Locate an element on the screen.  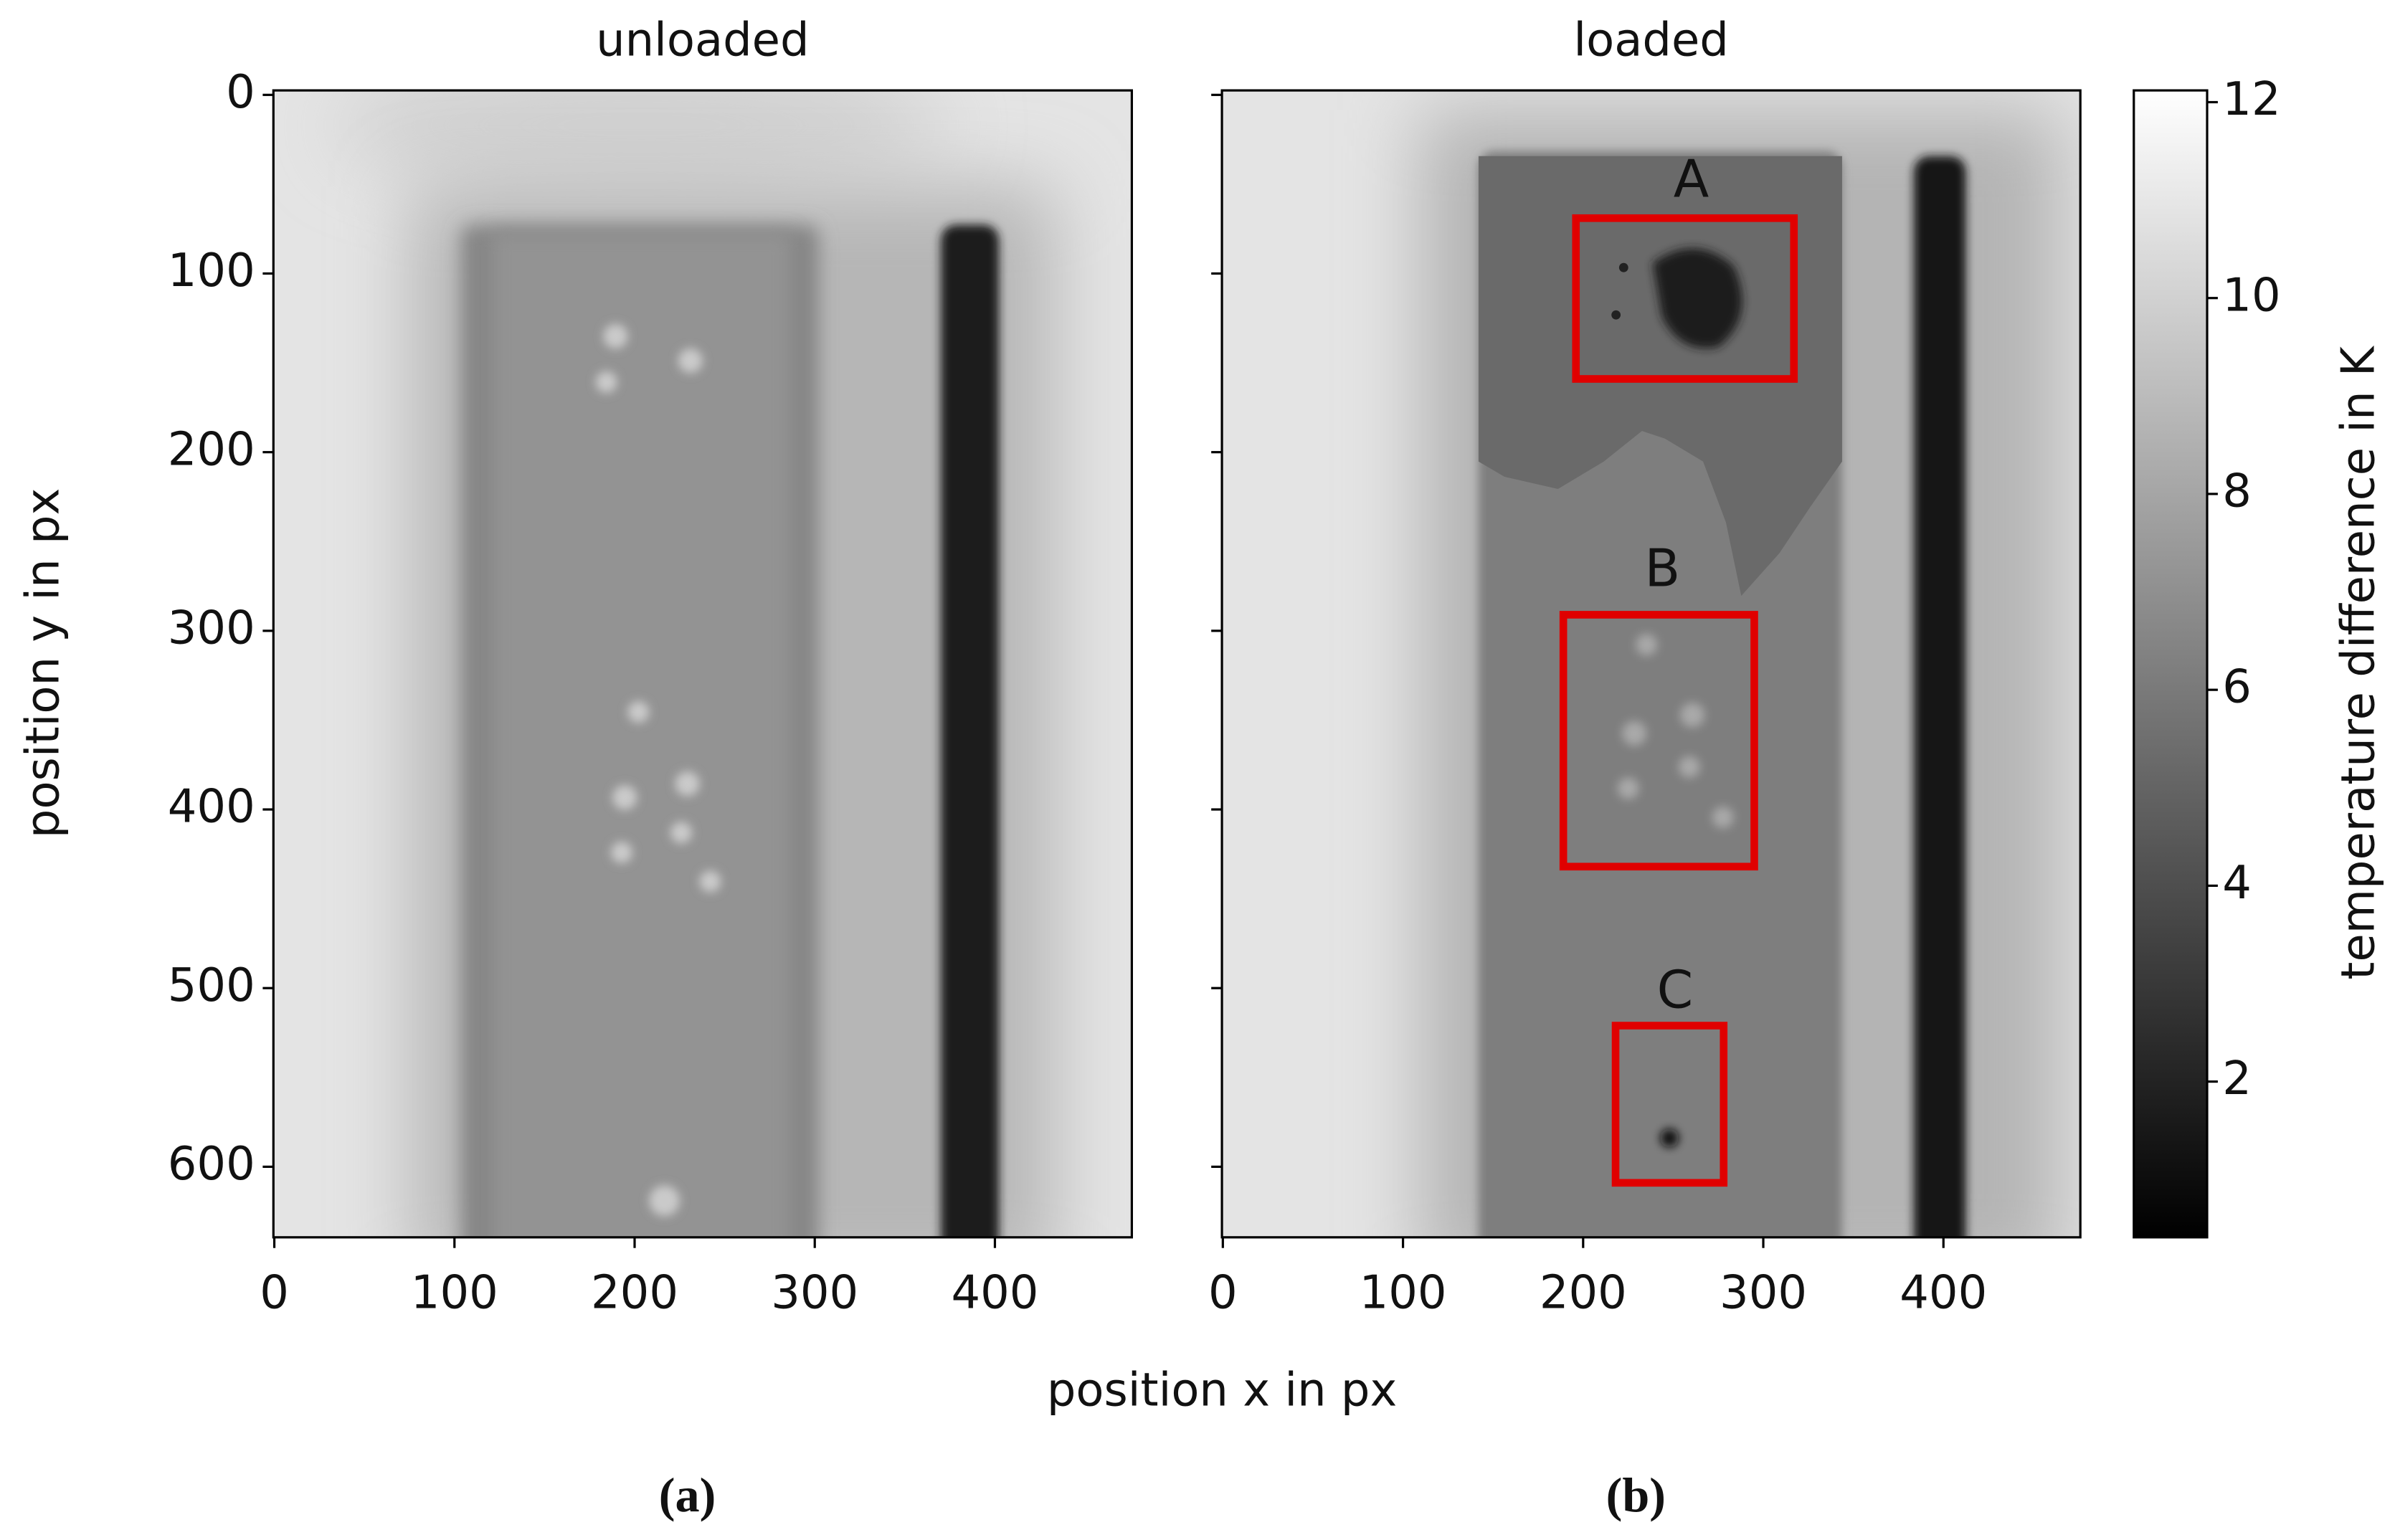
cylinder-face is located at coordinates (641, 734).